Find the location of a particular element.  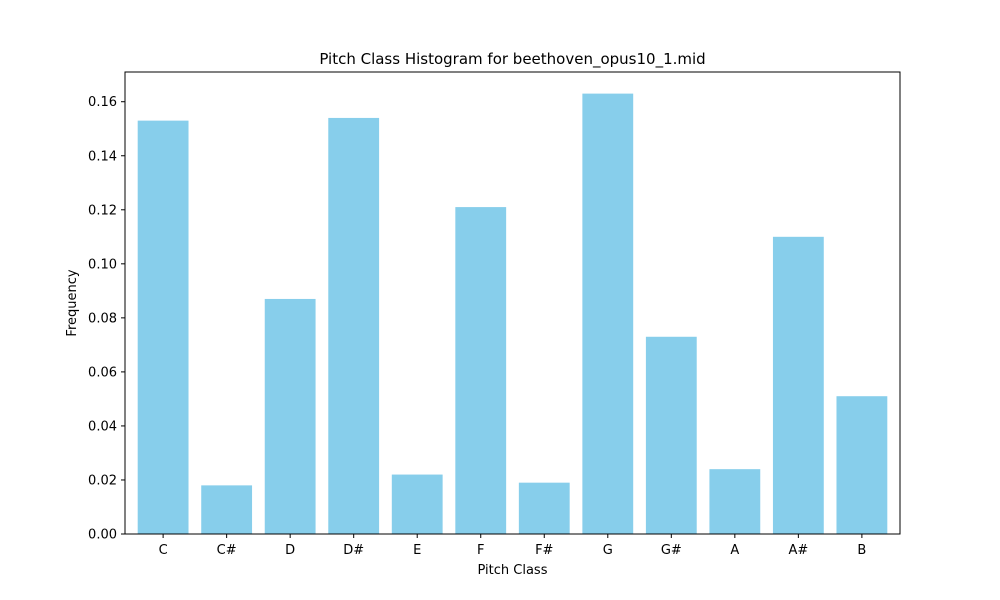

x-axis-label: Pitch Class is located at coordinates (513, 570).